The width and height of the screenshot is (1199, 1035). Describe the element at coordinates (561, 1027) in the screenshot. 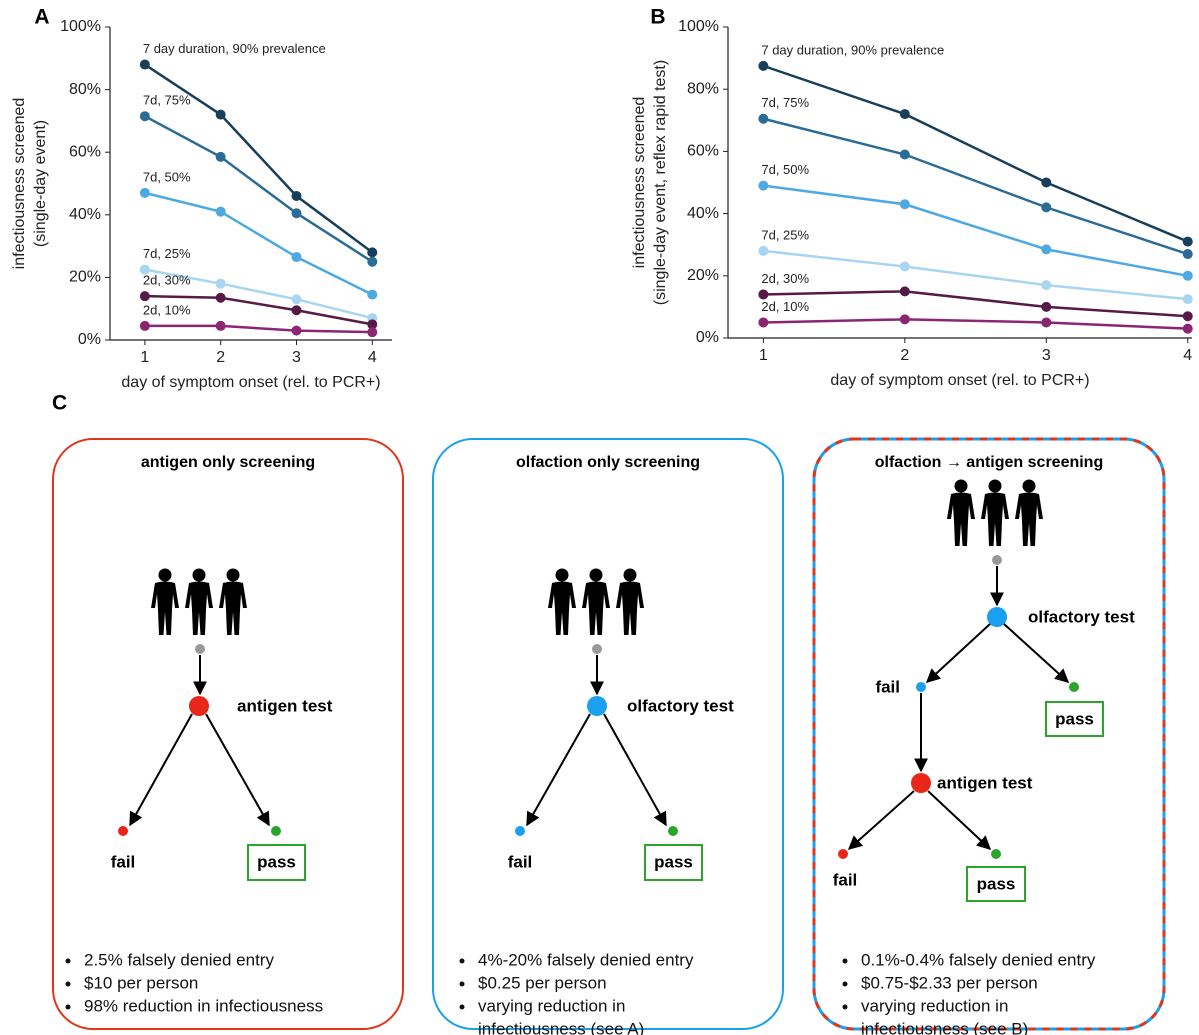

I see `bullet-text: infectiousness (see A)` at that location.